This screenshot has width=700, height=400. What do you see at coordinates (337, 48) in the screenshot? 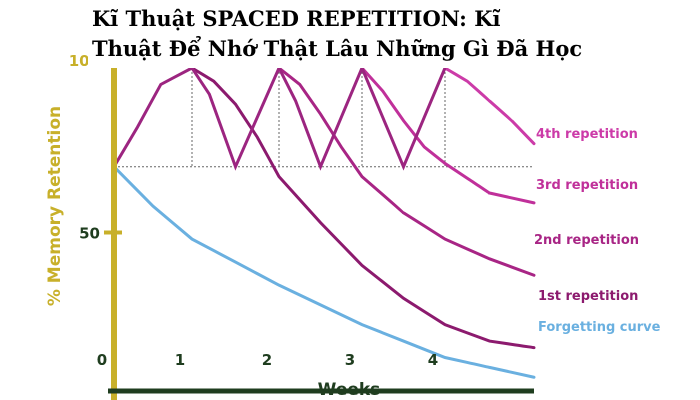
I see `chart-title-line-2: Thuật Để Nhớ Thật Lâu Những Gì Đã Học` at bounding box center [337, 48].